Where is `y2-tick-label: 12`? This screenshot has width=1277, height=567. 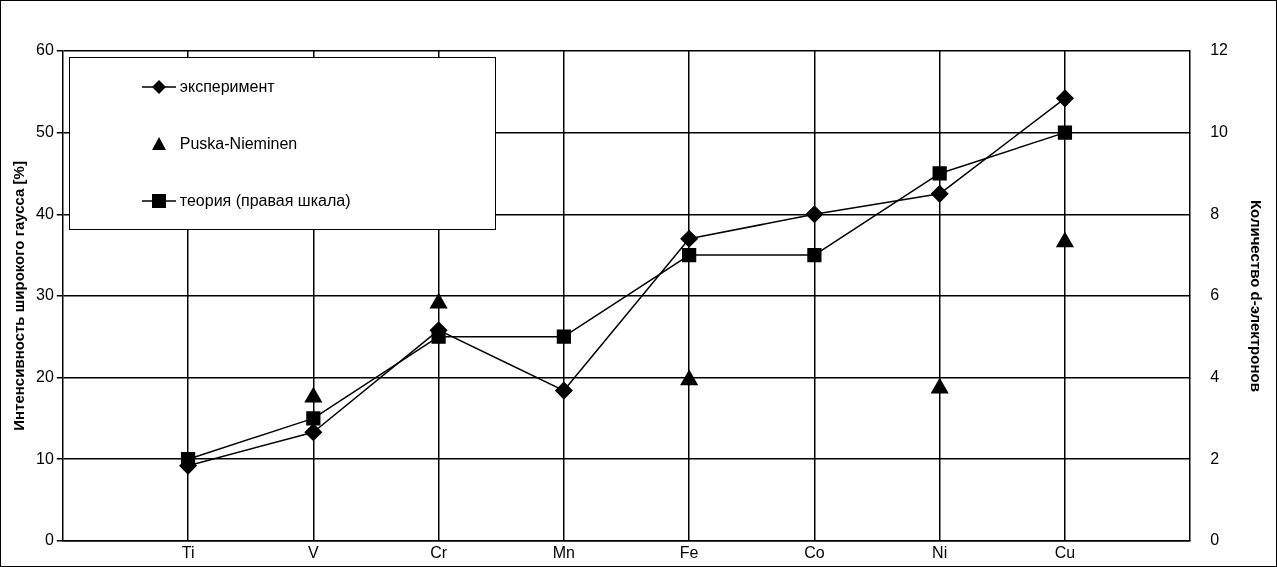
y2-tick-label: 12 is located at coordinates (1219, 50).